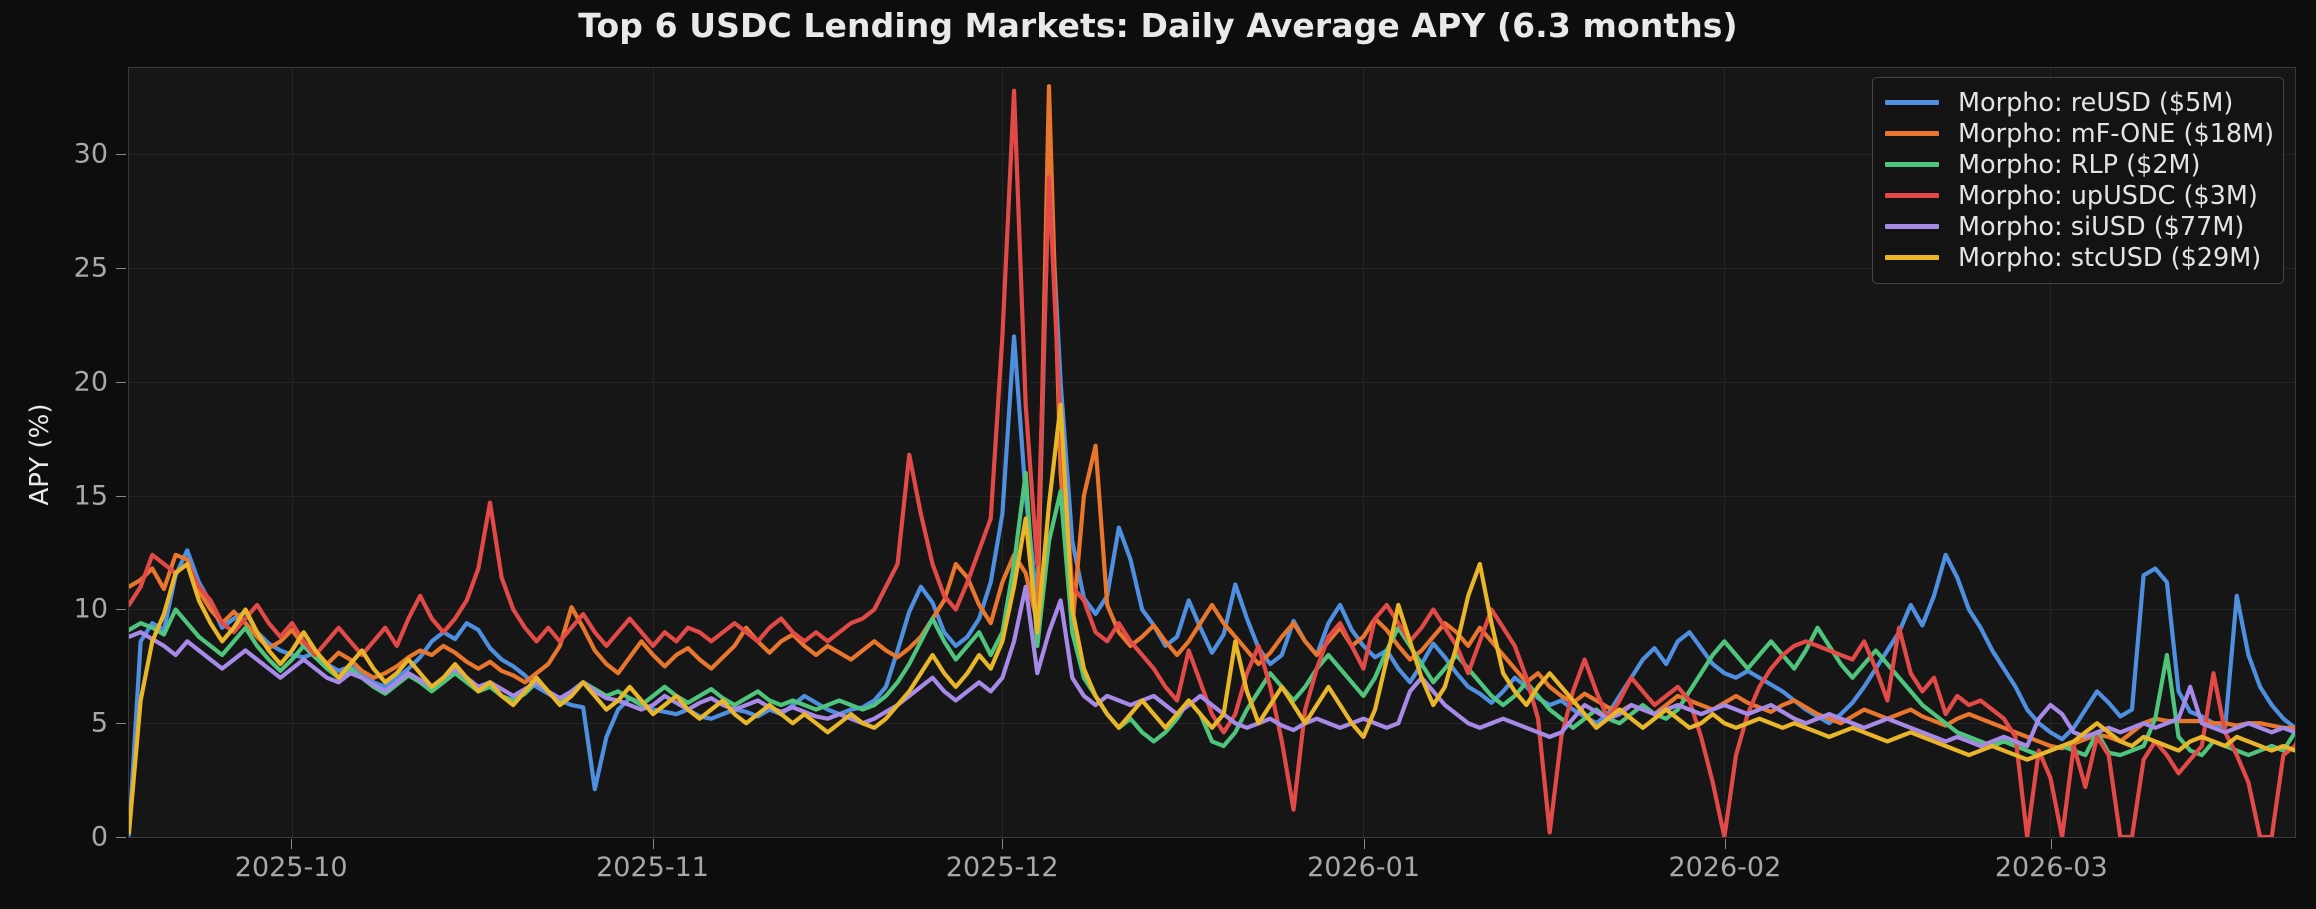 This screenshot has width=2316, height=909. Describe the element at coordinates (1002, 867) in the screenshot. I see `x-tick-label: 2025-12` at that location.